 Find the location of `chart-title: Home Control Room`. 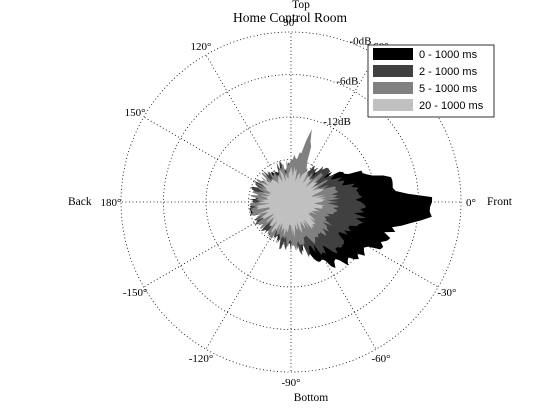

chart-title: Home Control Room is located at coordinates (290, 17).